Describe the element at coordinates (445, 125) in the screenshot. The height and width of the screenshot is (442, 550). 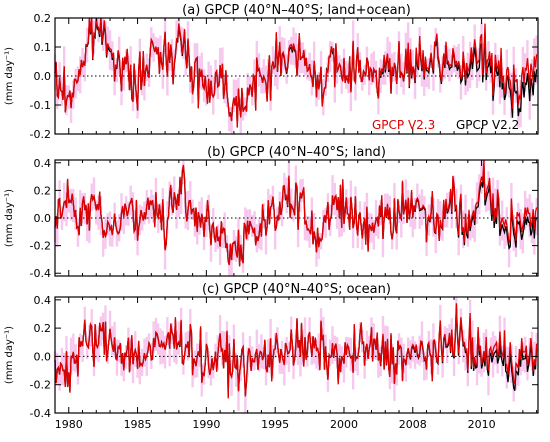
I see `legend: GPCP V2.3 GPCP V2.2` at that location.